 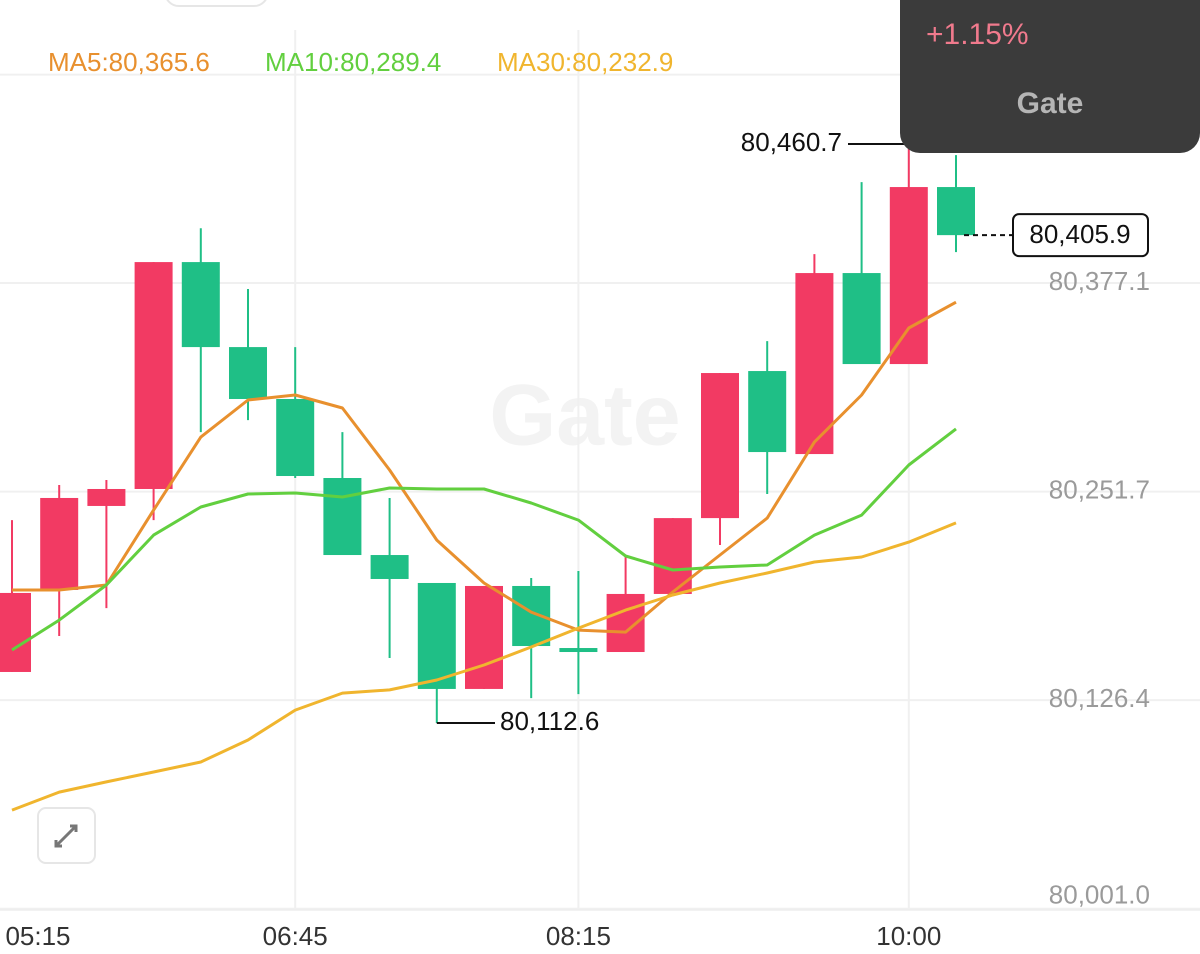 I want to click on y-tick-label: 80,251.7, so click(x=1099, y=490).